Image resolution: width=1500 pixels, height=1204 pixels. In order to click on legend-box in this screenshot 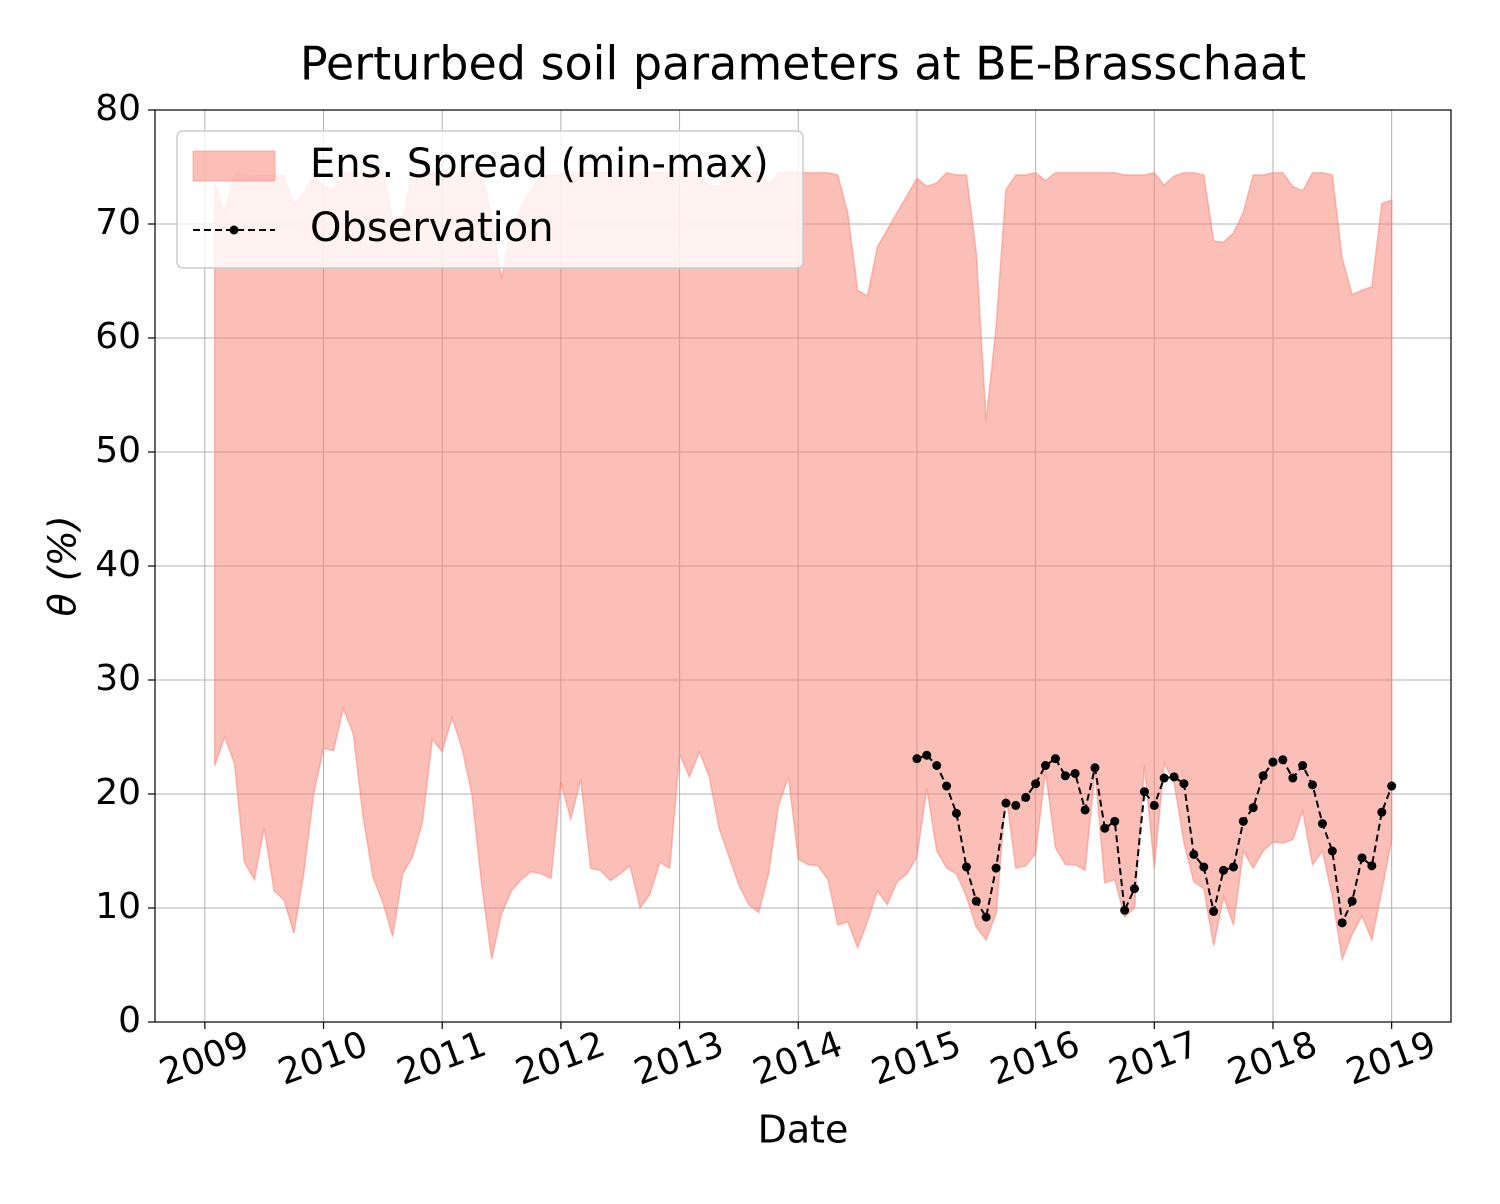, I will do `click(490, 199)`.